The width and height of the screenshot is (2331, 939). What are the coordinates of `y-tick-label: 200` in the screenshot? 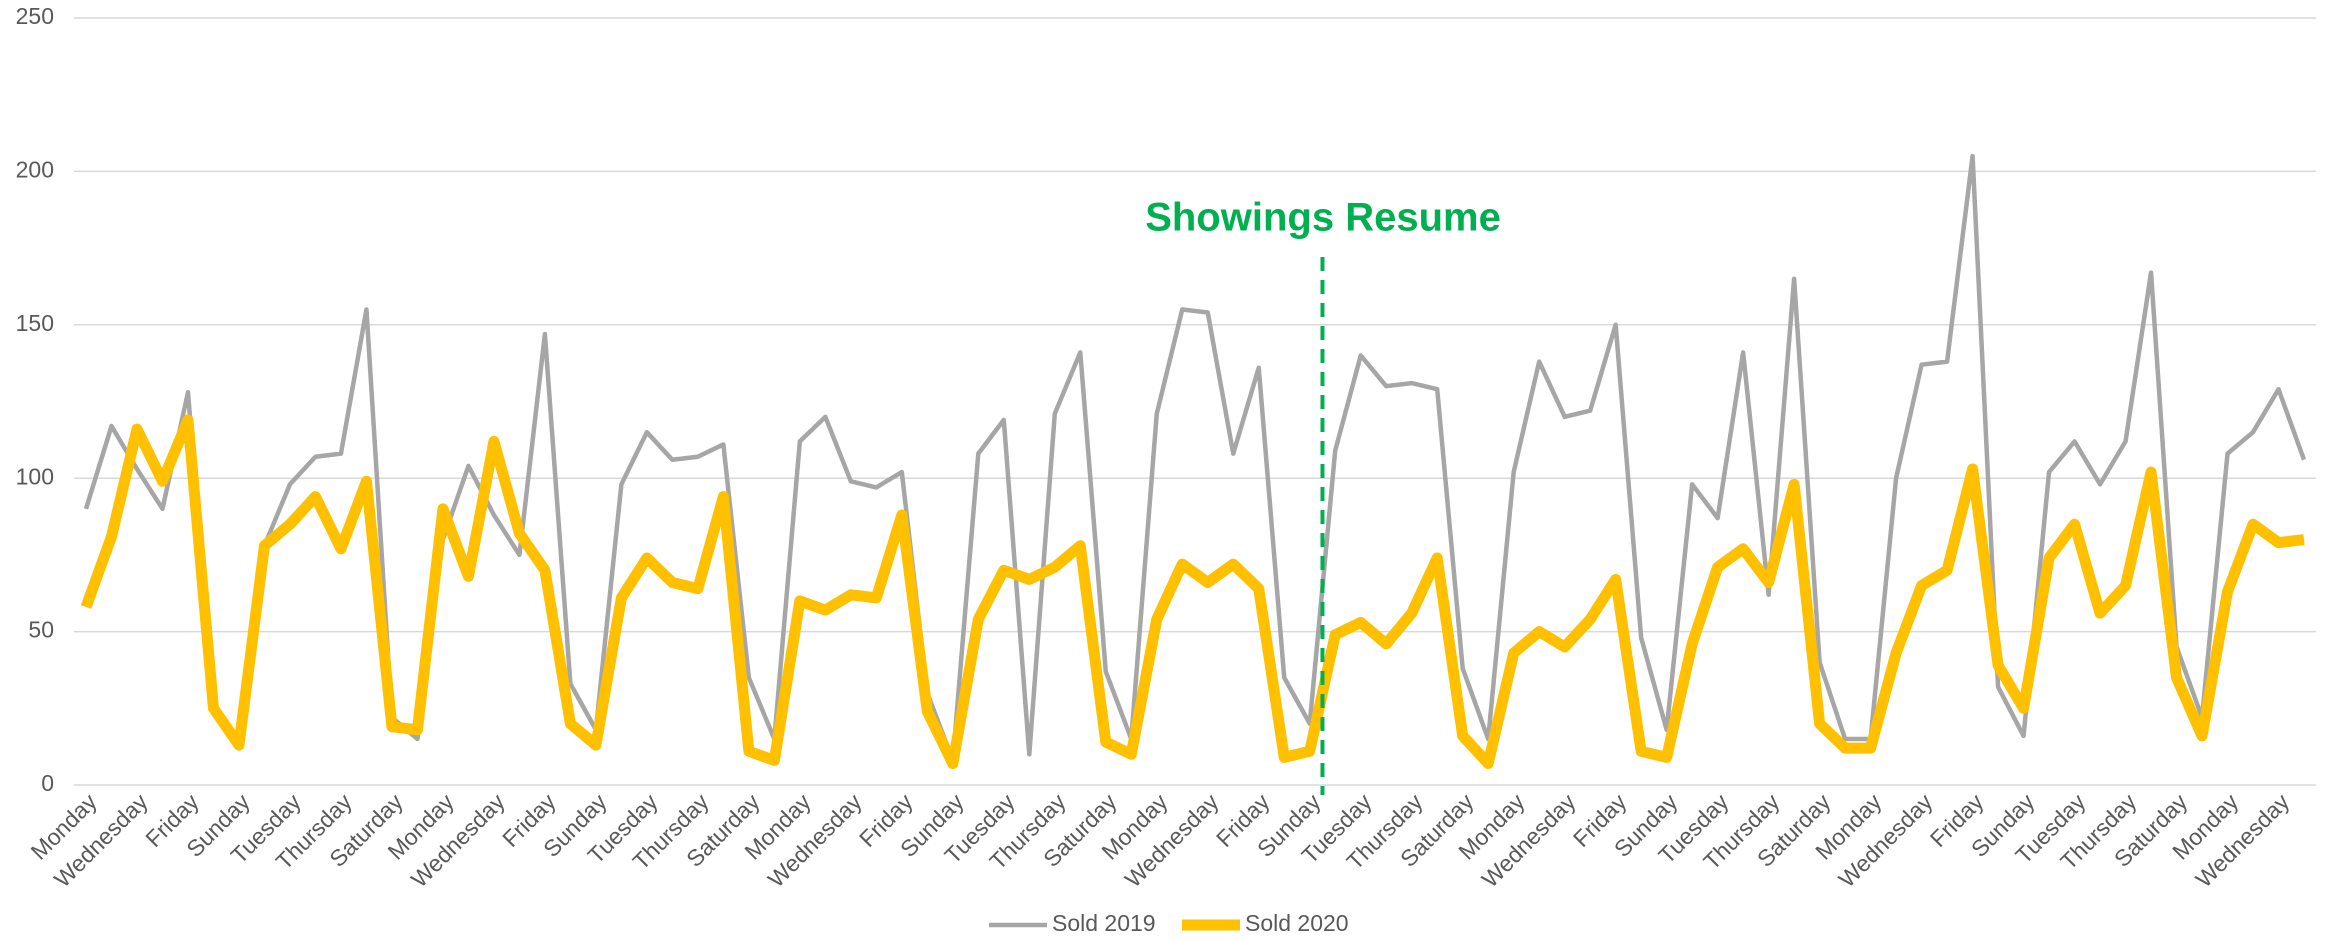 It's located at (35, 169).